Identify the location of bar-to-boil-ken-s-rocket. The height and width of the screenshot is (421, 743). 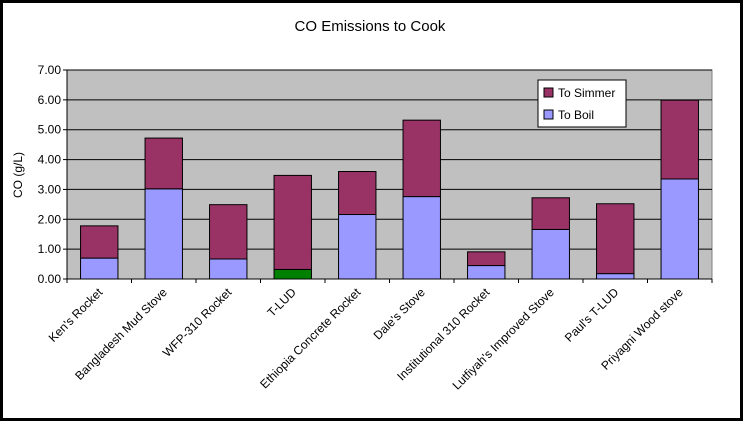
(99, 268).